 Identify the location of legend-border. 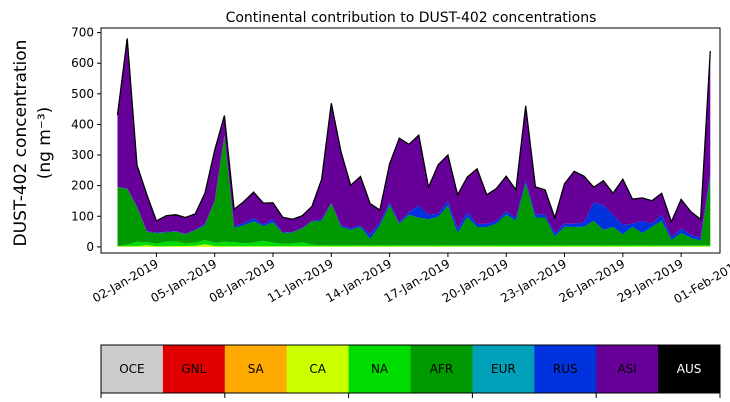
(410, 369).